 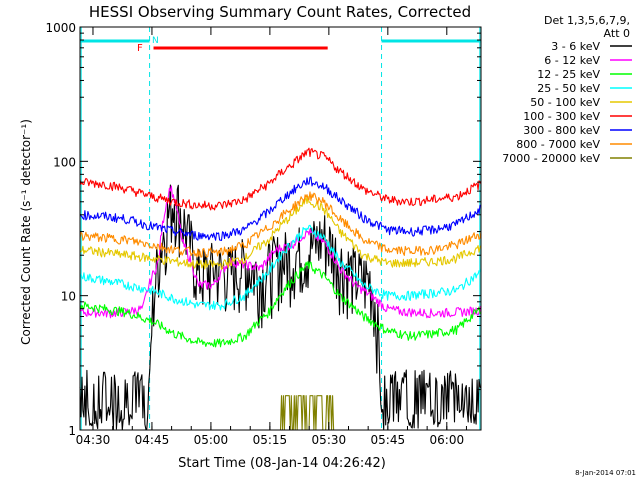 I want to click on legend-header-line-1: Det 1,3,5,6,7,9,, so click(x=587, y=20).